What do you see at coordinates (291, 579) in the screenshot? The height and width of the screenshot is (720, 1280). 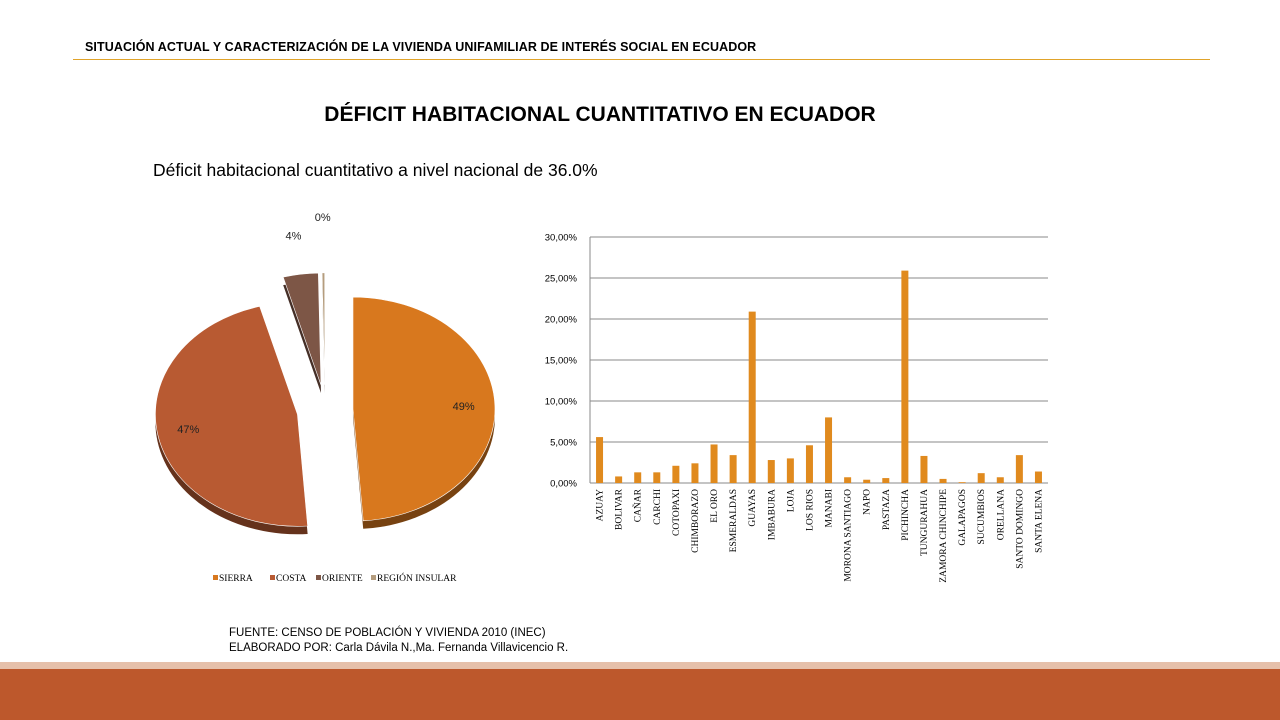 I see `pie-legend-label: COSTA` at bounding box center [291, 579].